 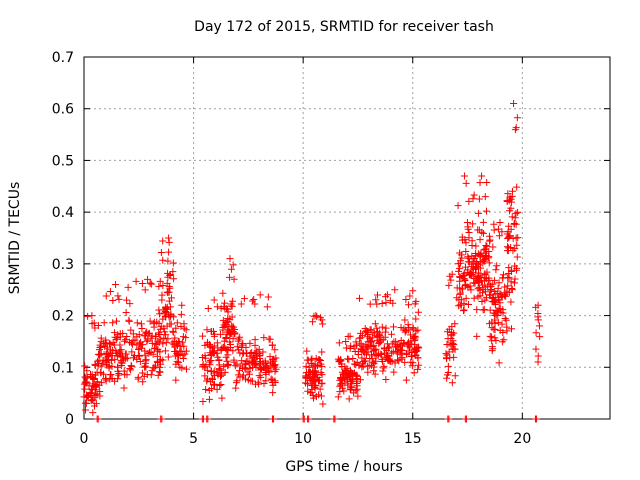 What do you see at coordinates (303, 439) in the screenshot?
I see `x-tick-label: 10` at bounding box center [303, 439].